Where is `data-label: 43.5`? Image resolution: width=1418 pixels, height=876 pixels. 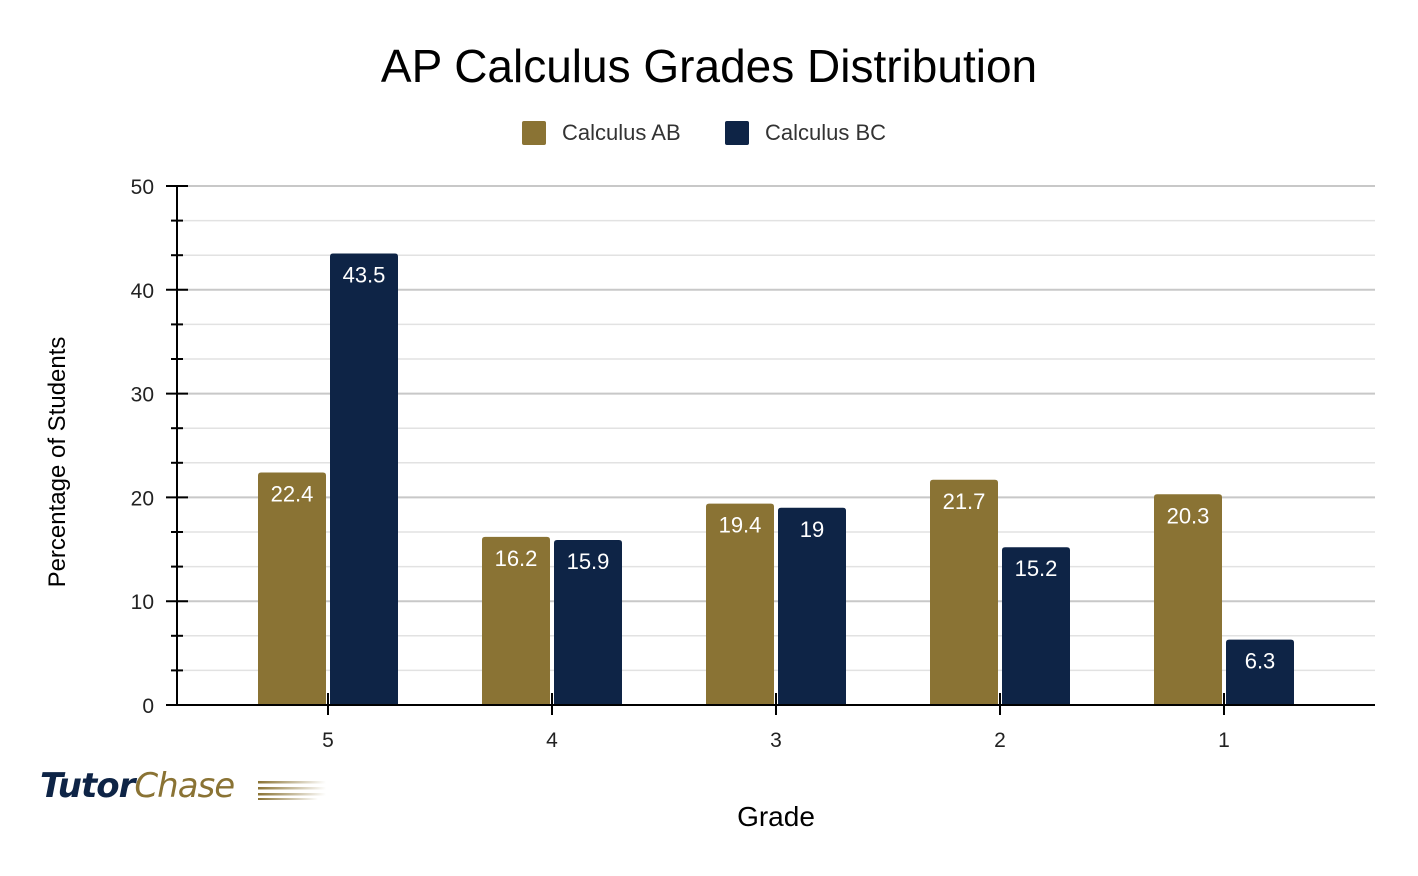
data-label: 43.5 is located at coordinates (364, 274).